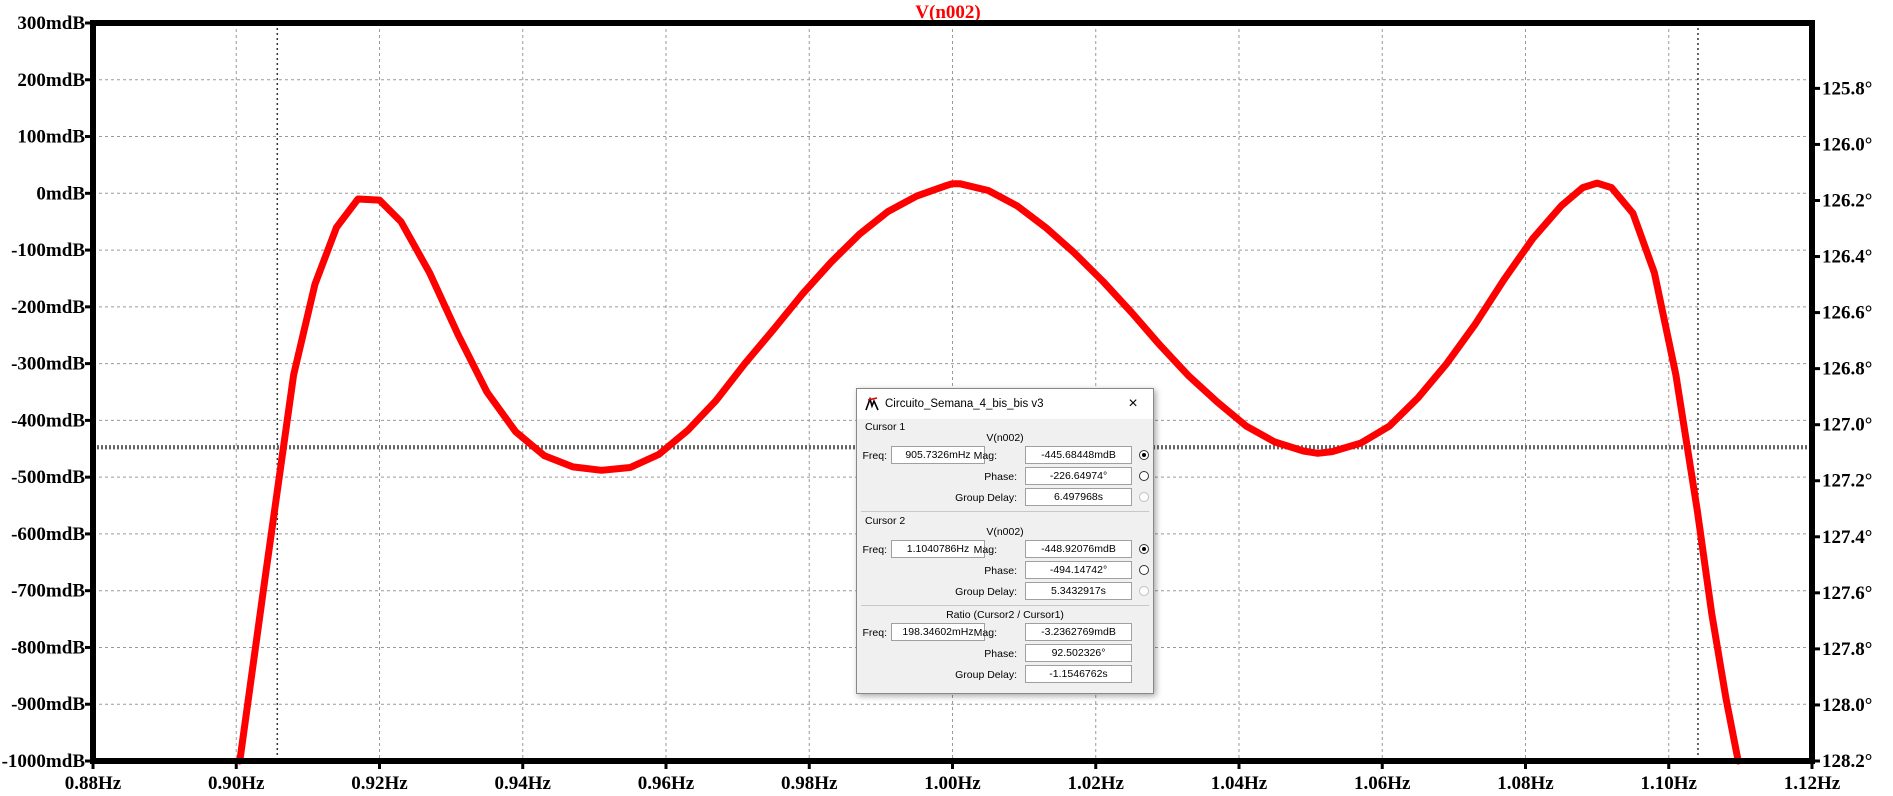 Image resolution: width=1893 pixels, height=796 pixels. I want to click on y-tick-label: -600mdB, so click(48, 534).